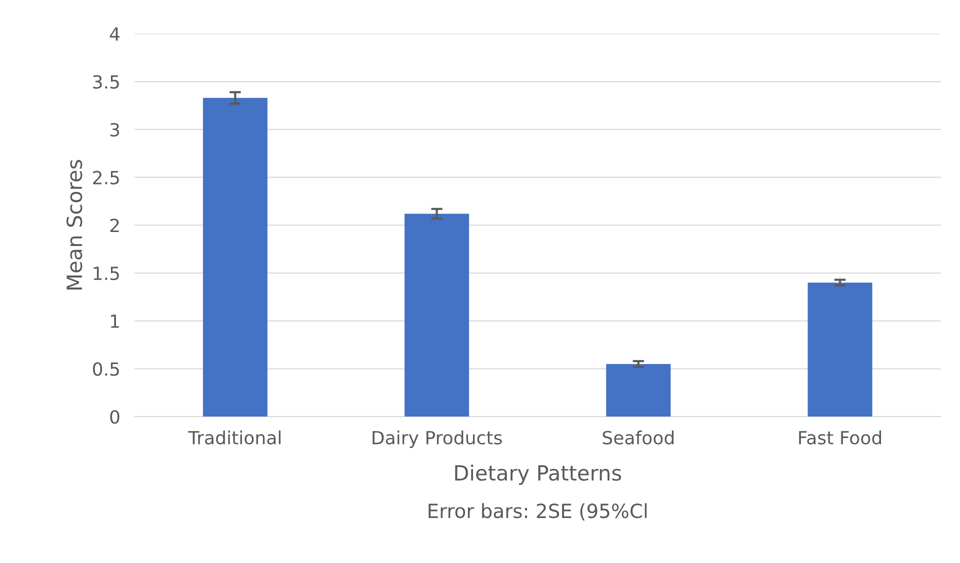  What do you see at coordinates (538, 474) in the screenshot?
I see `x-axis-title: Dietary Patterns` at bounding box center [538, 474].